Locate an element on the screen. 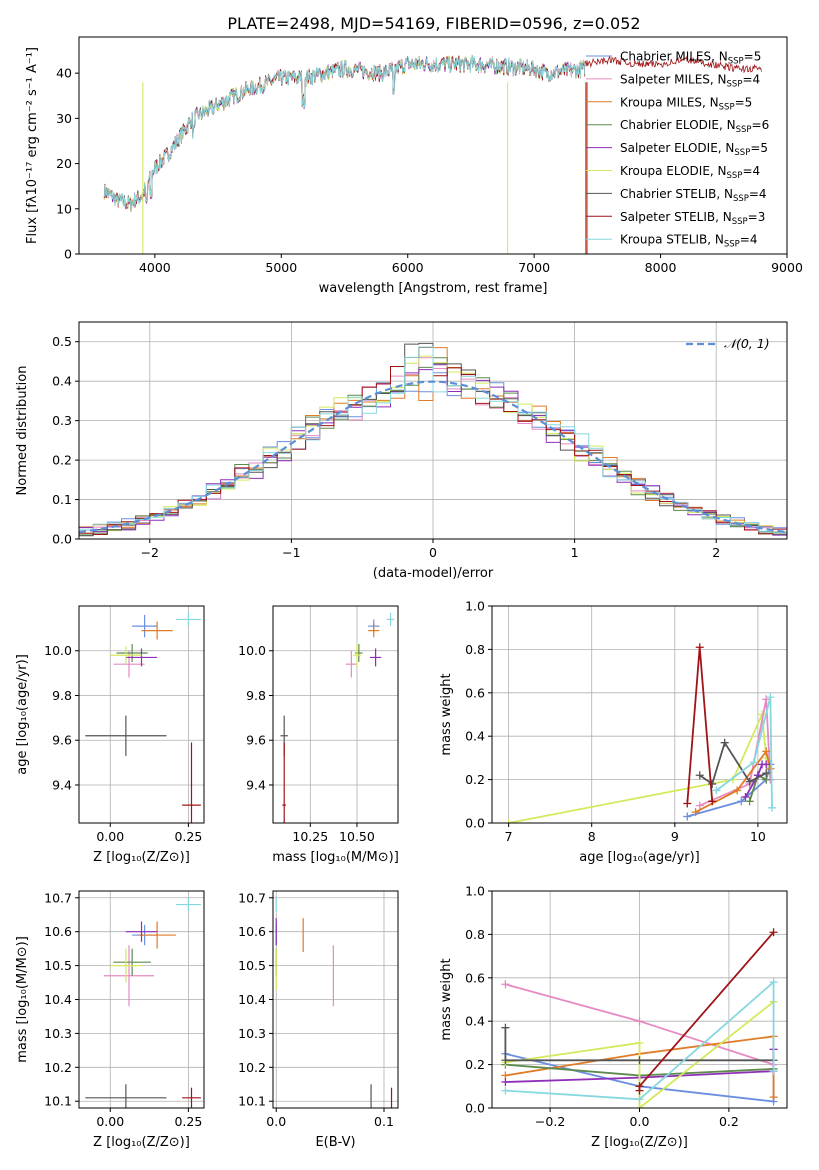 The height and width of the screenshot is (1170, 819). x-axis-label: mass [log₁₀(M/M⊙)] is located at coordinates (335, 857).